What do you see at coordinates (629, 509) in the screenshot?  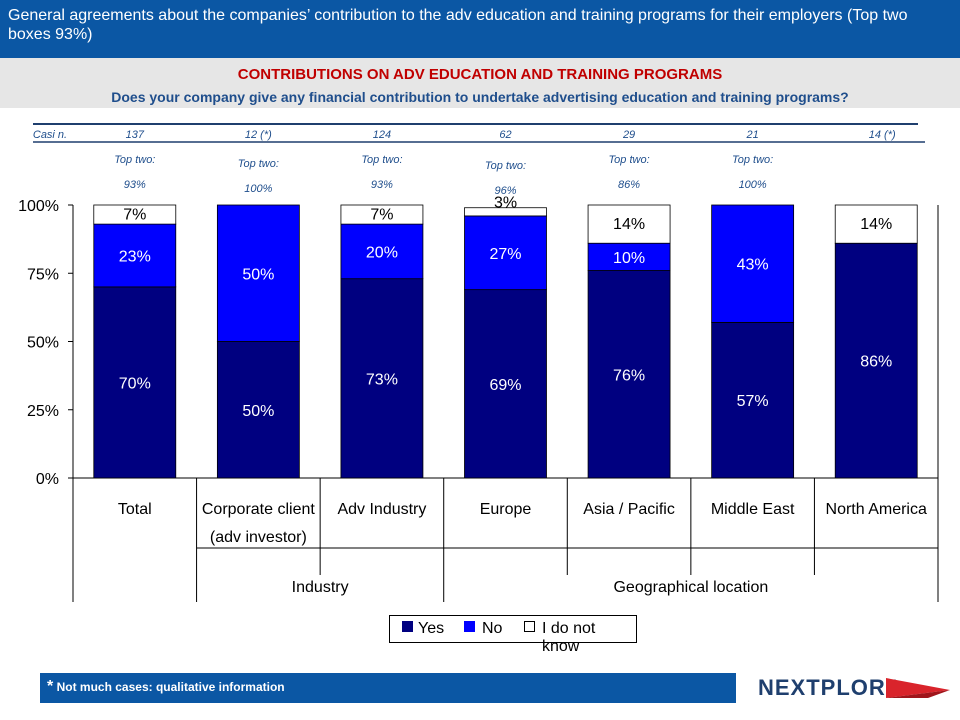 I see `category-label: Asia / Pacific` at bounding box center [629, 509].